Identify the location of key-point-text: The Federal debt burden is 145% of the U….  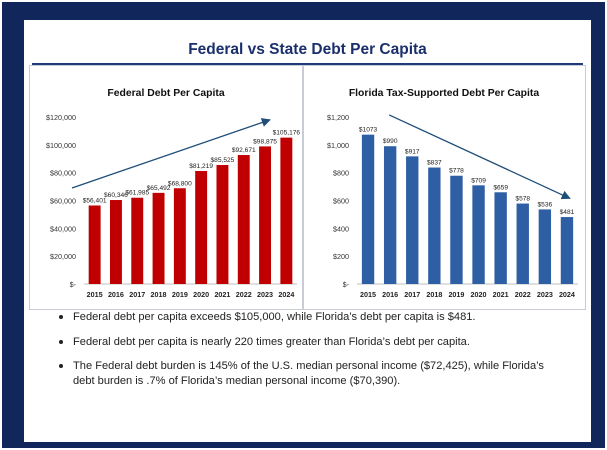
(308, 373).